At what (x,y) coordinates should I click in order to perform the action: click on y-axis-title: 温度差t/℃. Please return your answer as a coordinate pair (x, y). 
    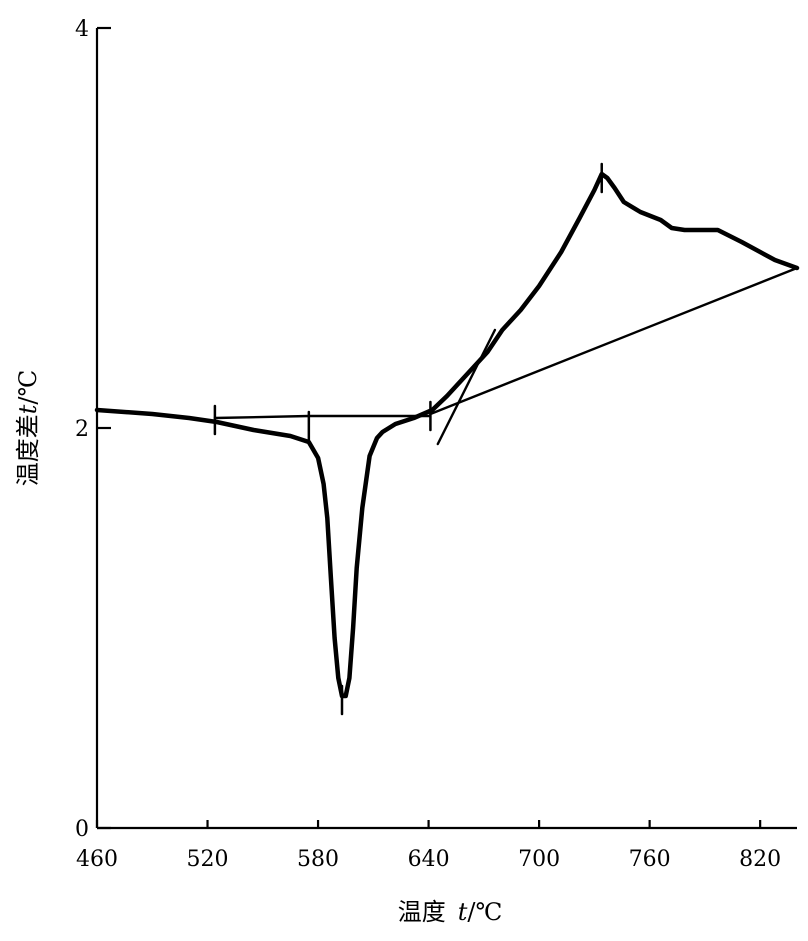
    Looking at the image, I should click on (28, 428).